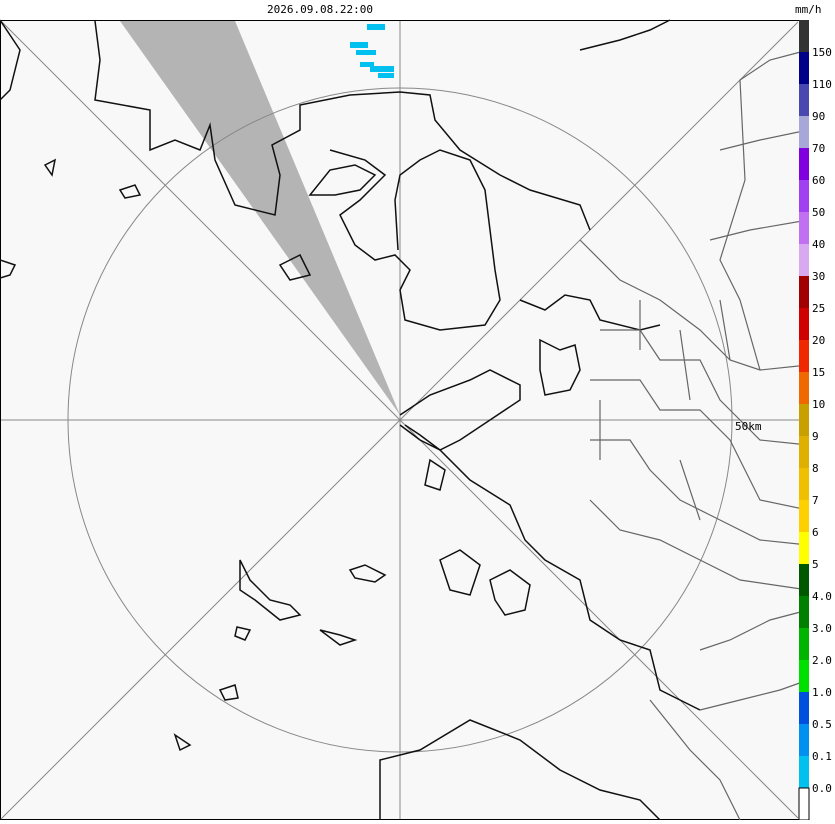  Describe the element at coordinates (815, 564) in the screenshot. I see `scale-label: 5` at that location.